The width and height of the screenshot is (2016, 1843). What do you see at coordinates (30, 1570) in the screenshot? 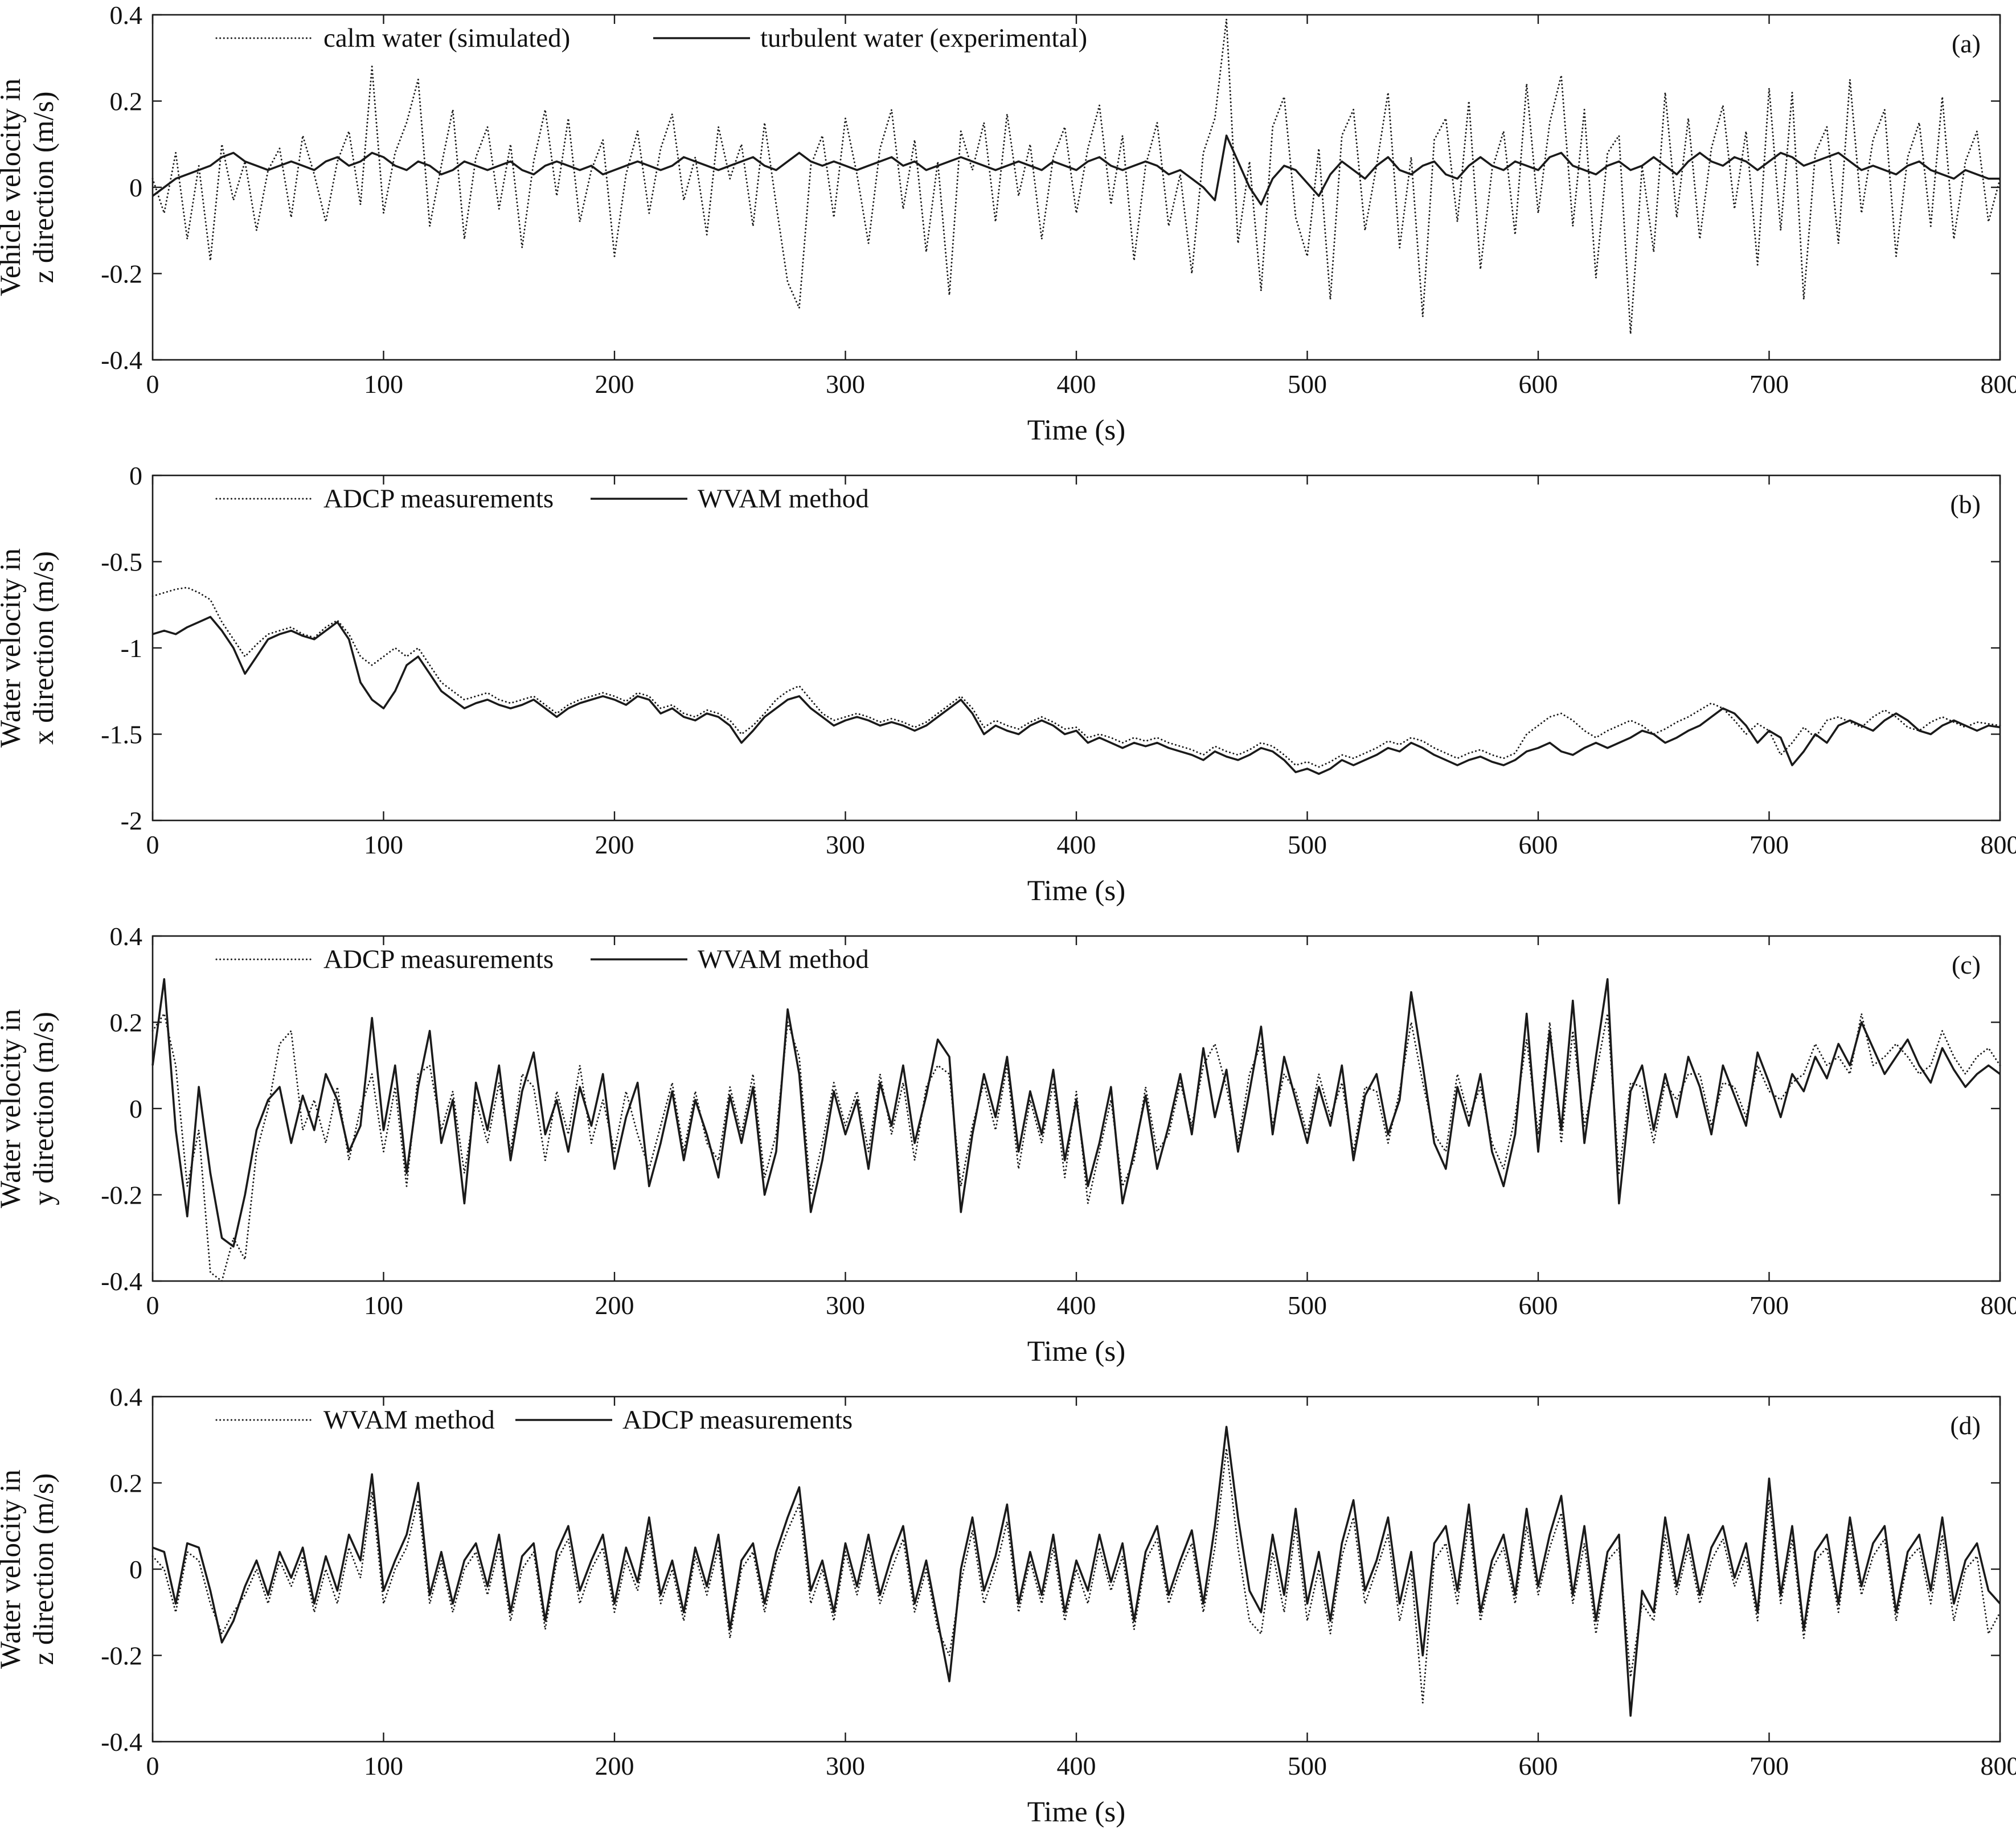
I see `y-axis-label: Water velocity inz direction (m/s)` at bounding box center [30, 1570].